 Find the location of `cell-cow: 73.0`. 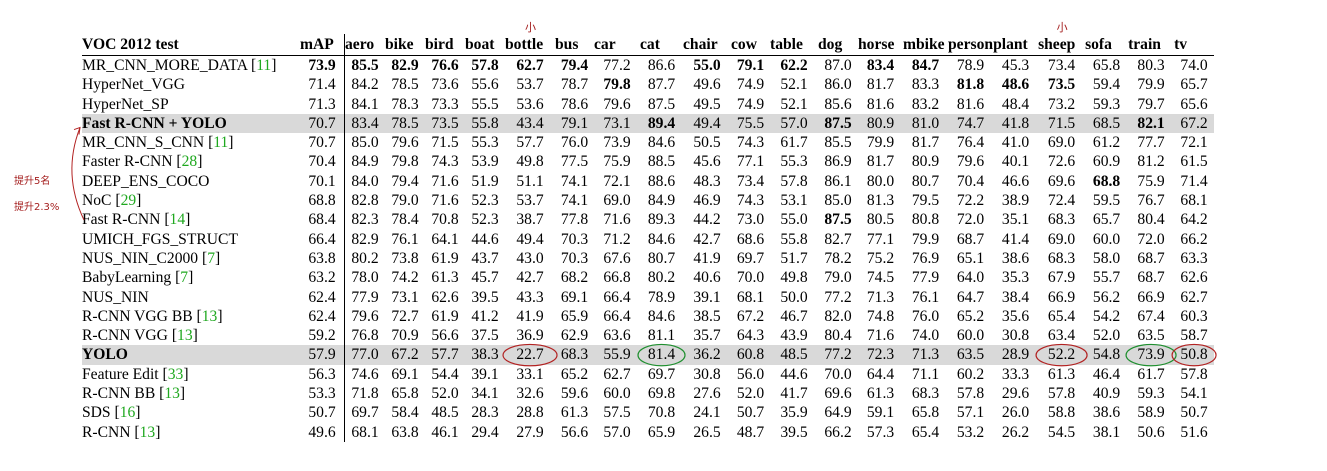

cell-cow: 73.0 is located at coordinates (750, 220).